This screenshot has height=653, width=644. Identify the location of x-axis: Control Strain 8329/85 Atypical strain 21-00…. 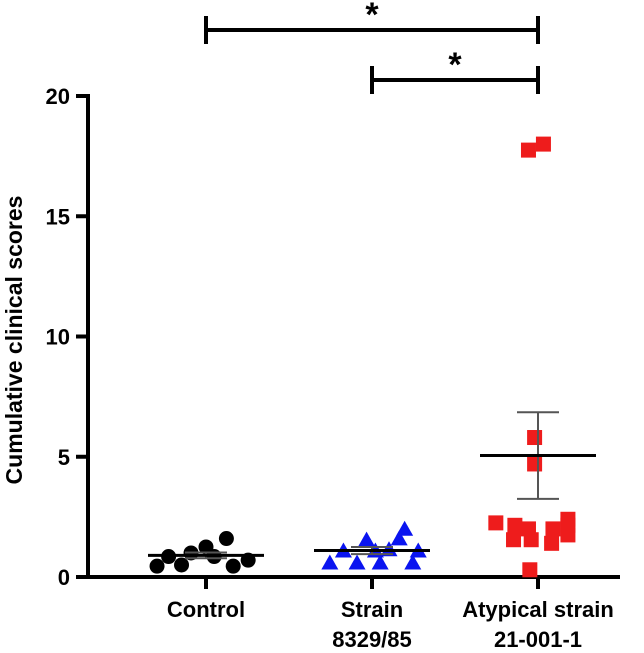
(353, 613).